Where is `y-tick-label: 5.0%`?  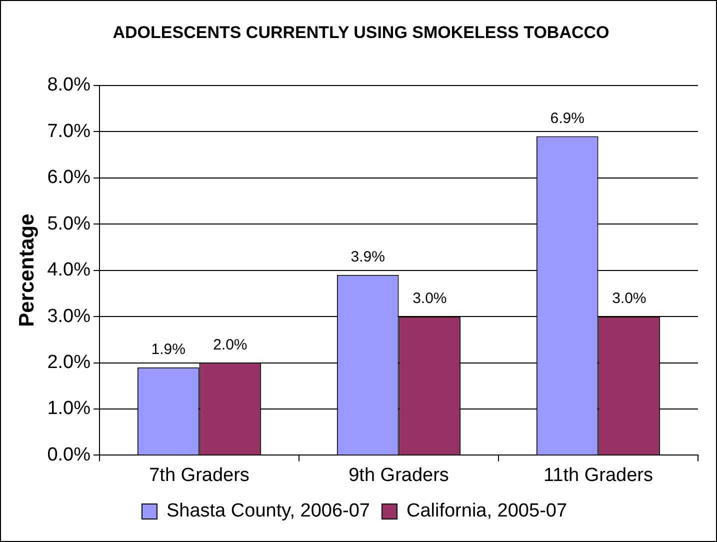
y-tick-label: 5.0% is located at coordinates (69, 223).